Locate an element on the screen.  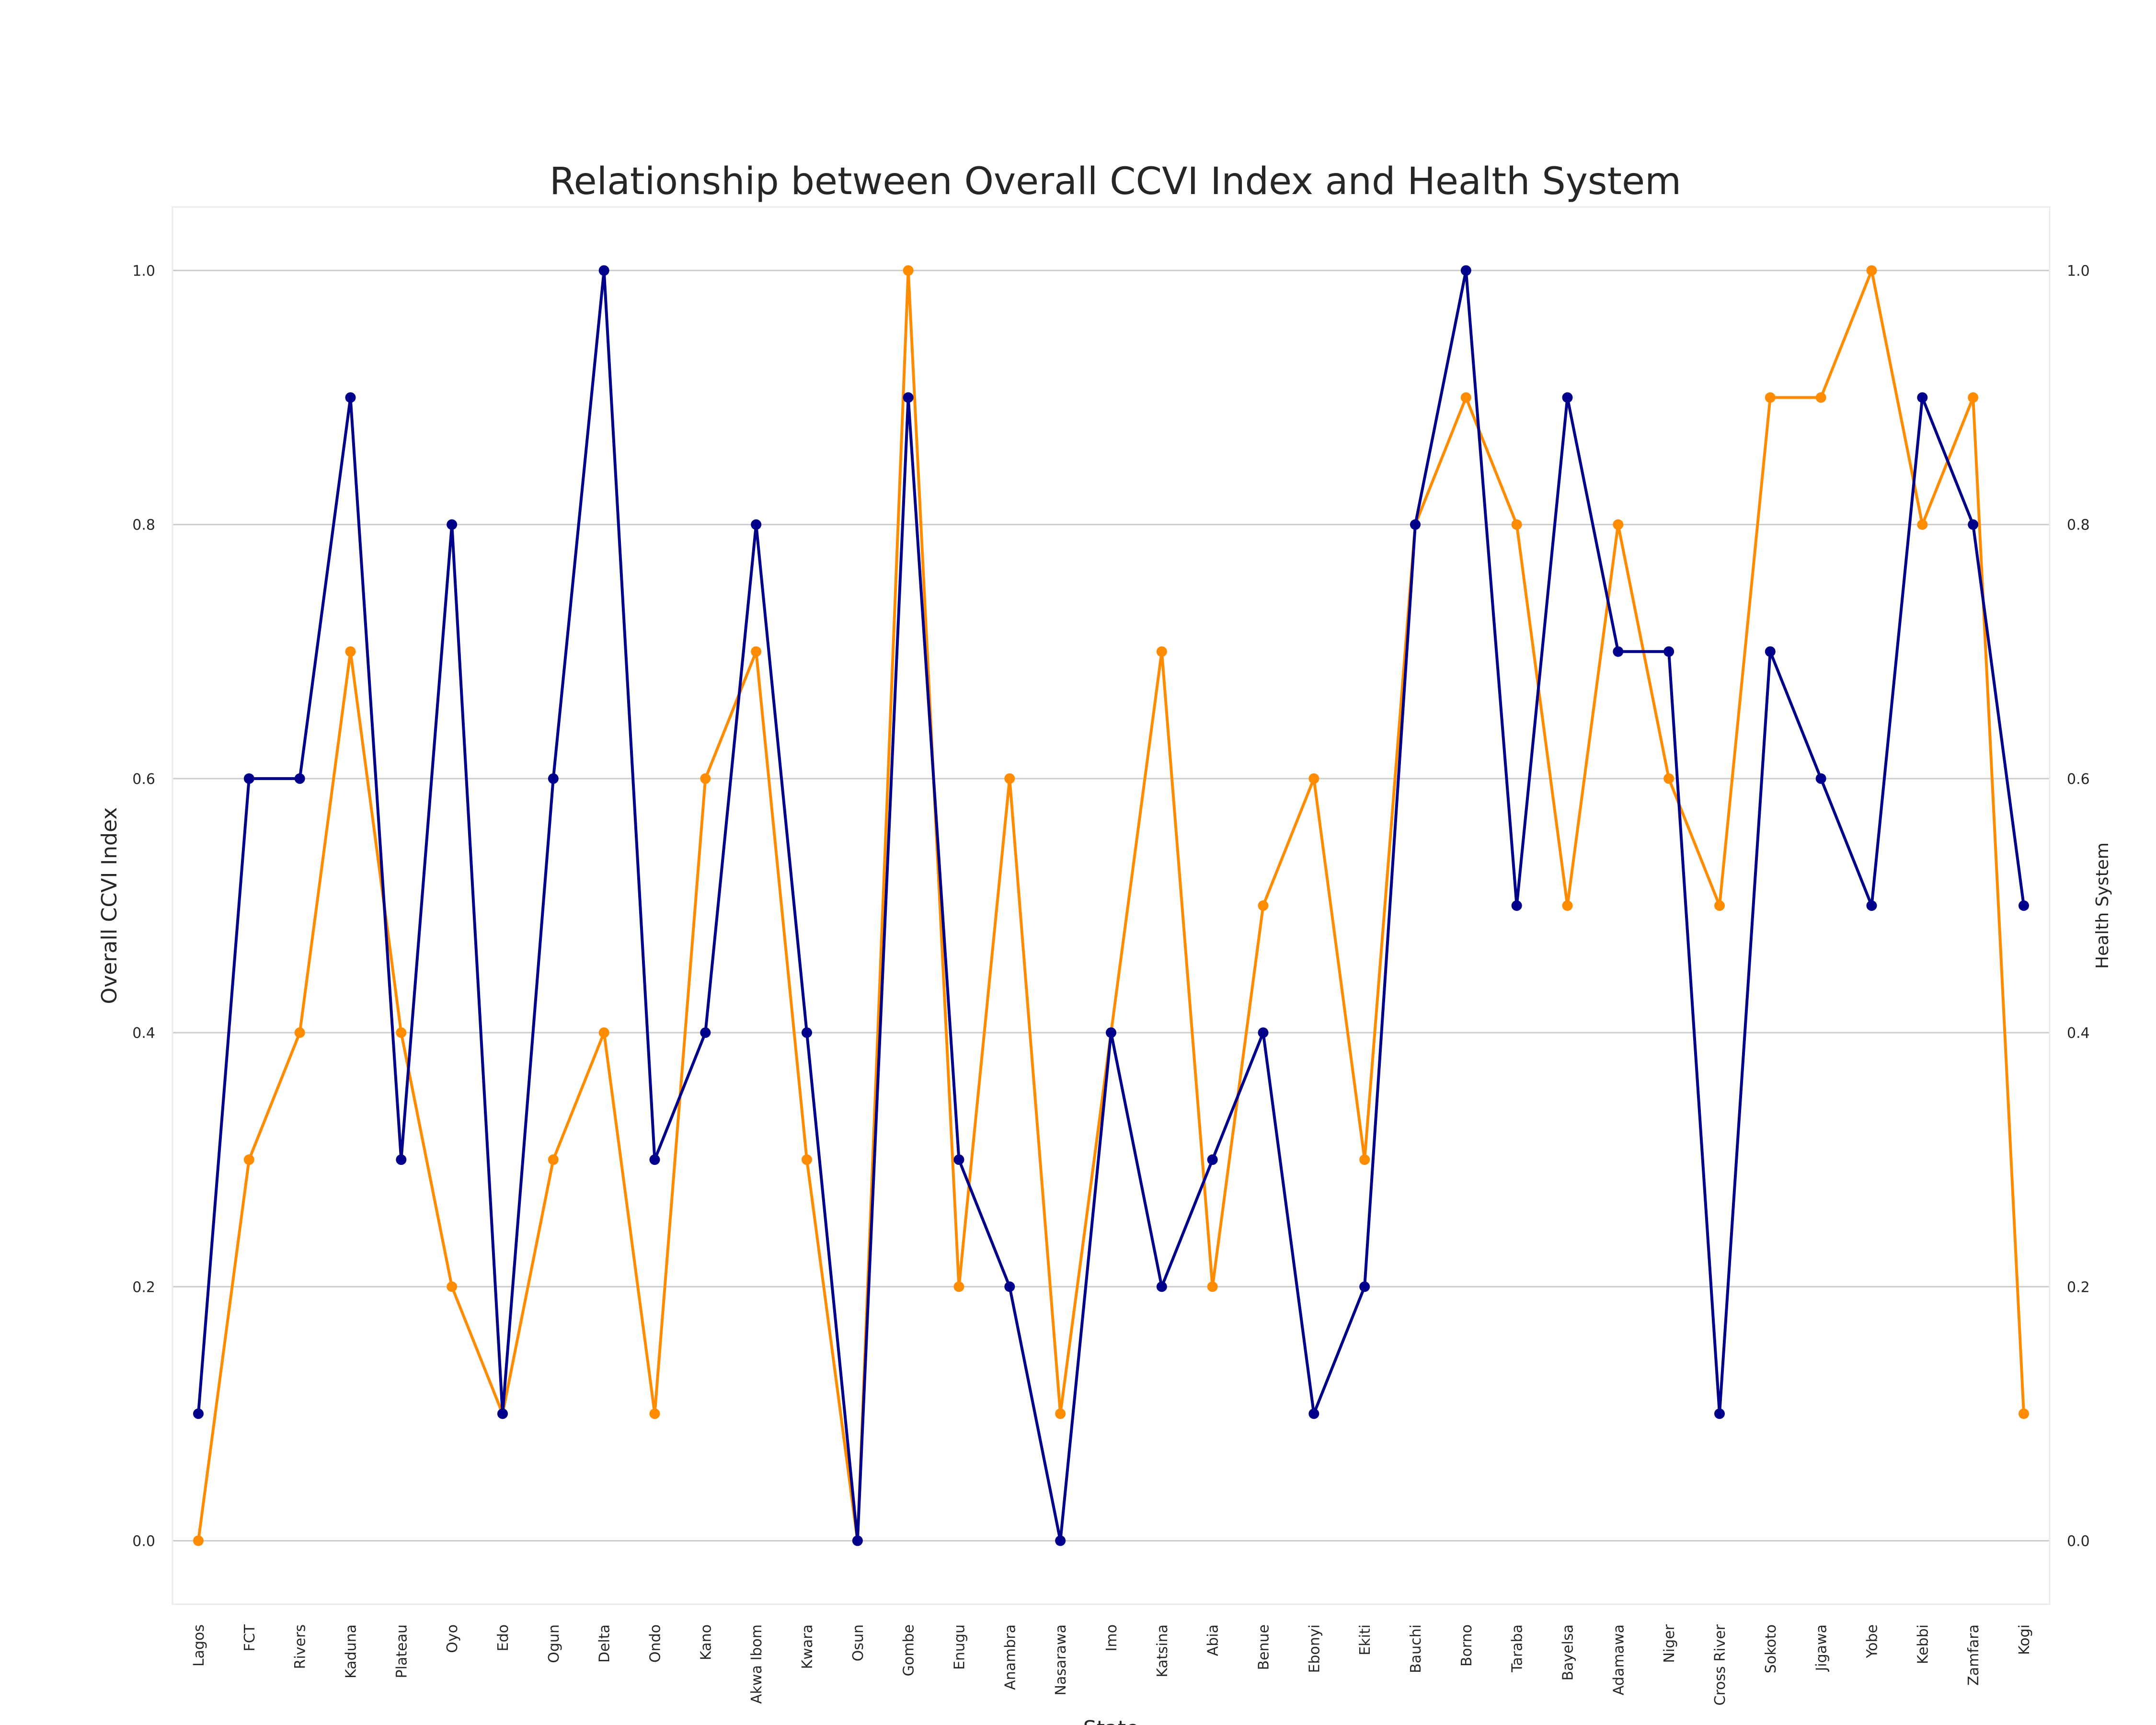
x-tick-label: Lagos is located at coordinates (199, 1645).